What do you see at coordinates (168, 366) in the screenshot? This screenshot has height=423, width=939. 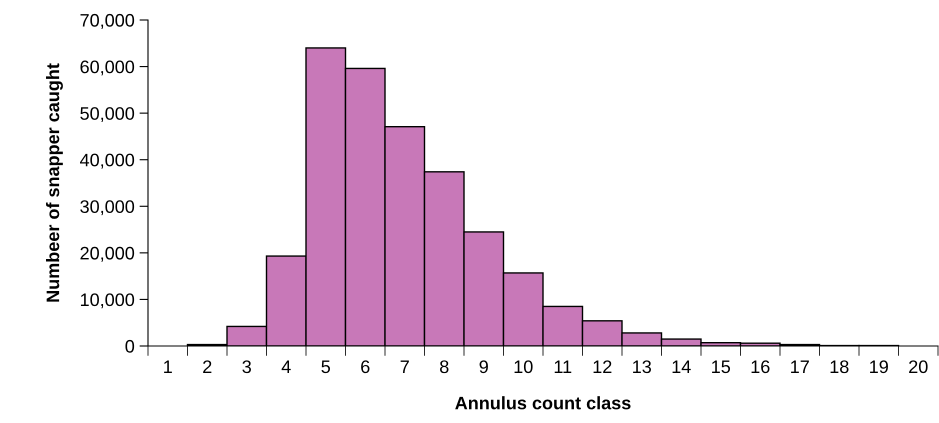 I see `x-tick-label: 1` at bounding box center [168, 366].